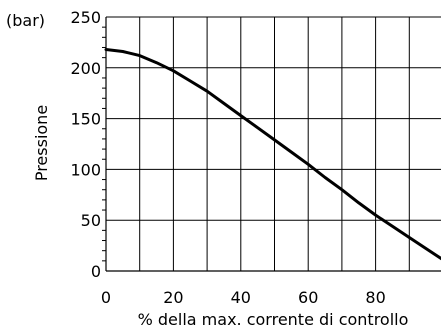 The image size is (441, 331). What do you see at coordinates (273, 319) in the screenshot?
I see `x-axis-label: % della max. corrente di controllo` at bounding box center [273, 319].